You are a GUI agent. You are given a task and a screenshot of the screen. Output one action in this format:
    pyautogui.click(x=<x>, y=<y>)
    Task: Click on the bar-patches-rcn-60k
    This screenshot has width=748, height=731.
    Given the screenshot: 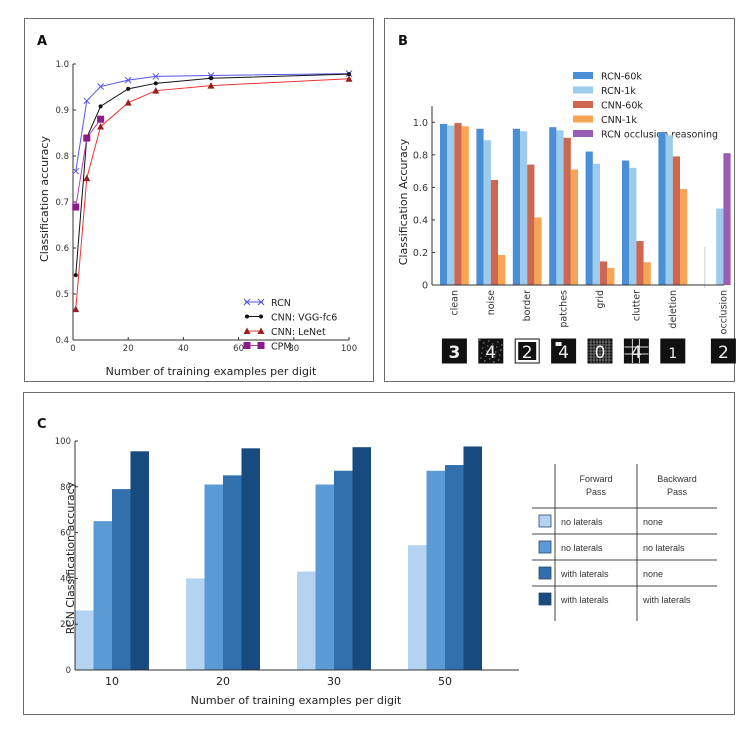 What is the action you would take?
    pyautogui.click(x=553, y=206)
    